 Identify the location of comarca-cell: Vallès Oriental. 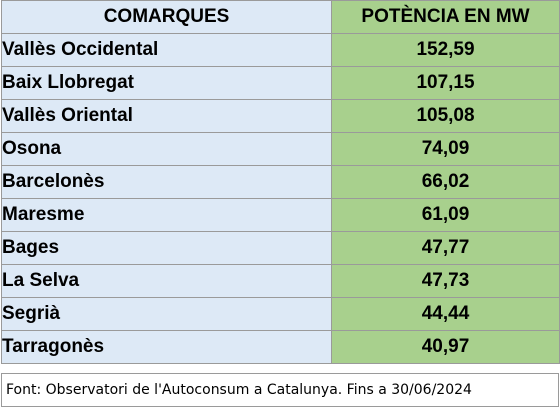
(166, 116).